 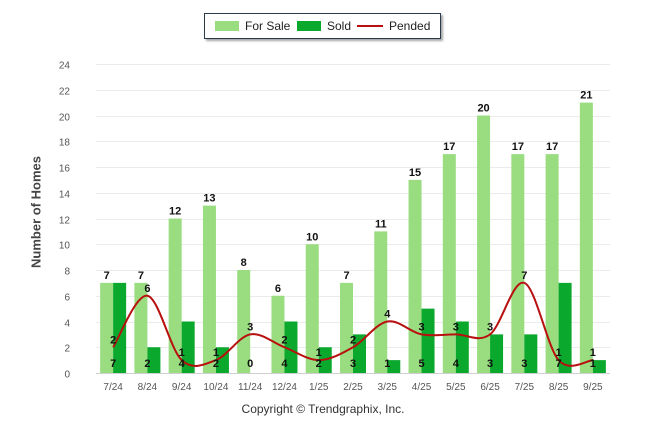 What do you see at coordinates (353, 364) in the screenshot?
I see `label-sold: 3` at bounding box center [353, 364].